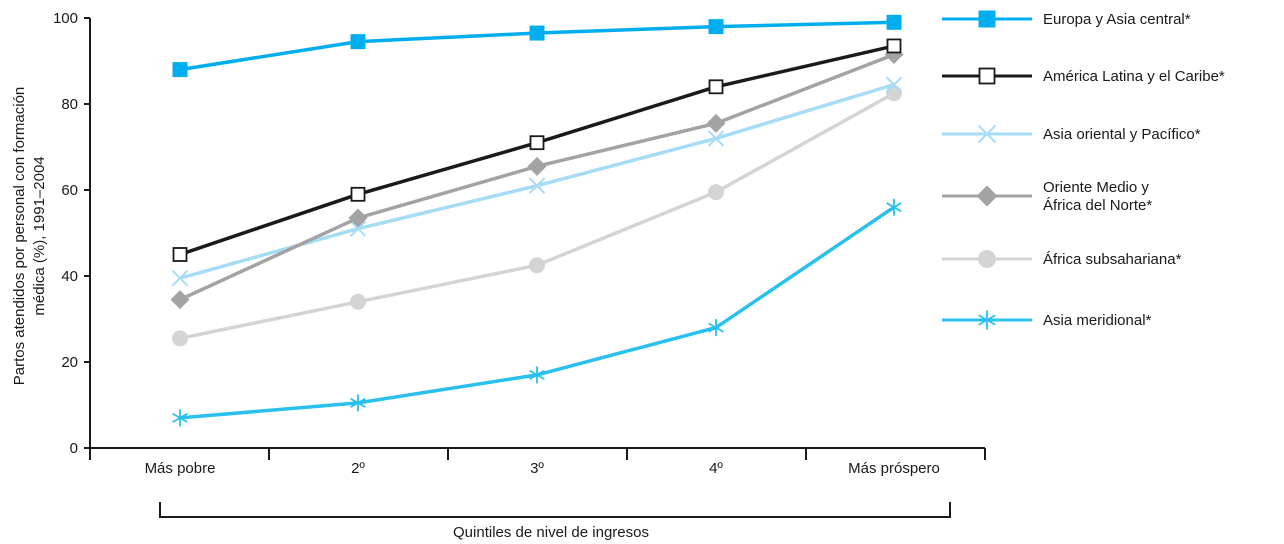 The height and width of the screenshot is (544, 1284). I want to click on x-axis-title: Quintiles de nivel de ingresos, so click(551, 532).